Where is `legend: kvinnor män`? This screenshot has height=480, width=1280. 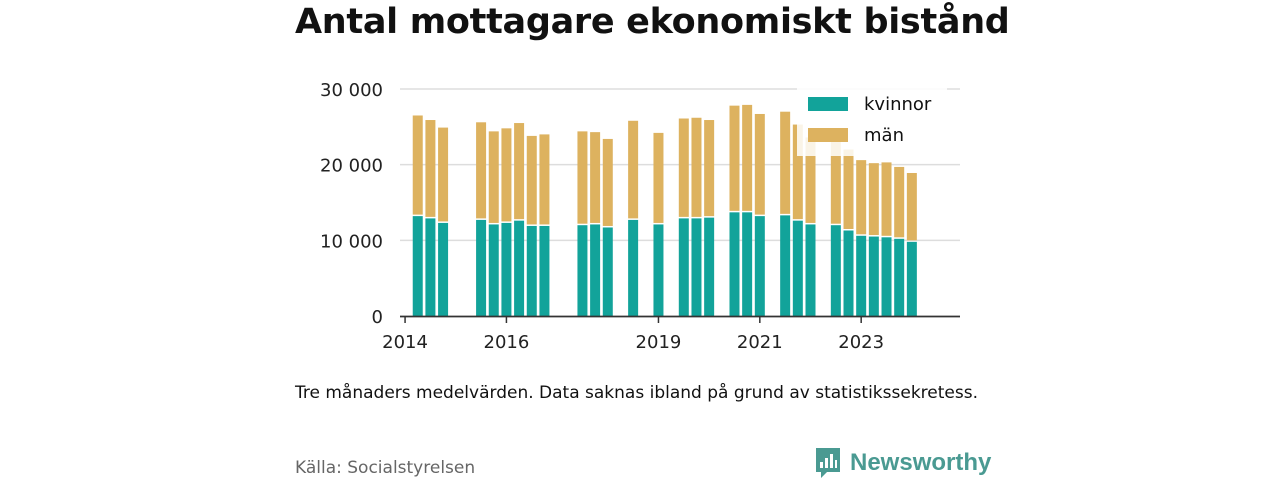 legend: kvinnor män is located at coordinates (872, 121).